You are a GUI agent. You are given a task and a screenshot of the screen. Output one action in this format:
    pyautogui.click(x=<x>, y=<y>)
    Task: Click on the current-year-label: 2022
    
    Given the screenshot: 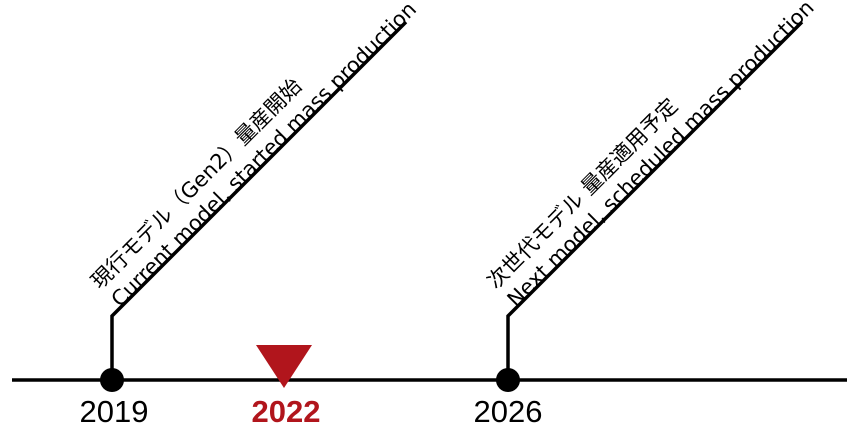 What is the action you would take?
    pyautogui.click(x=286, y=411)
    